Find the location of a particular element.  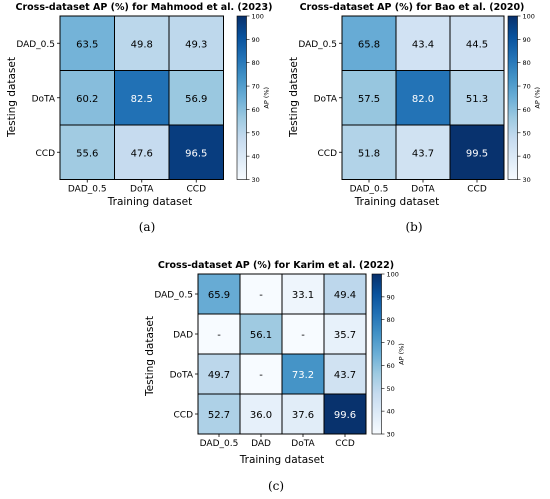

cell-value-label: 82.5 is located at coordinates (142, 99).